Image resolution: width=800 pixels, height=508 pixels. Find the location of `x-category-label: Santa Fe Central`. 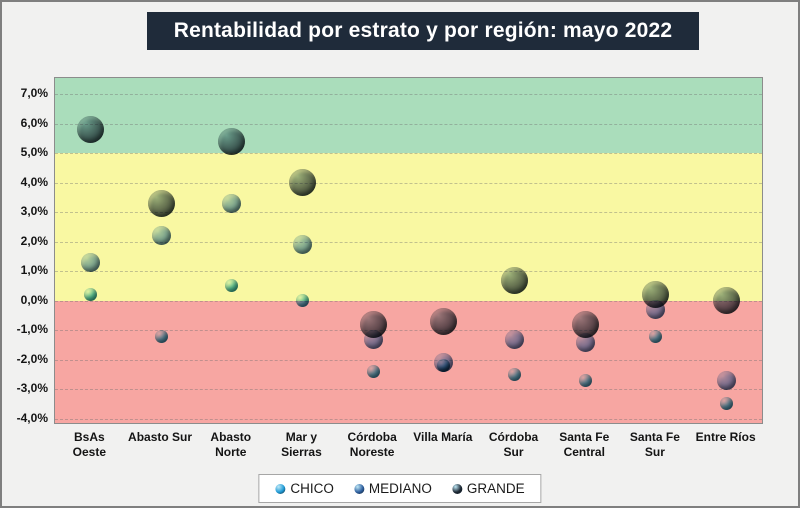

x-category-label: Santa Fe Central is located at coordinates (584, 445).